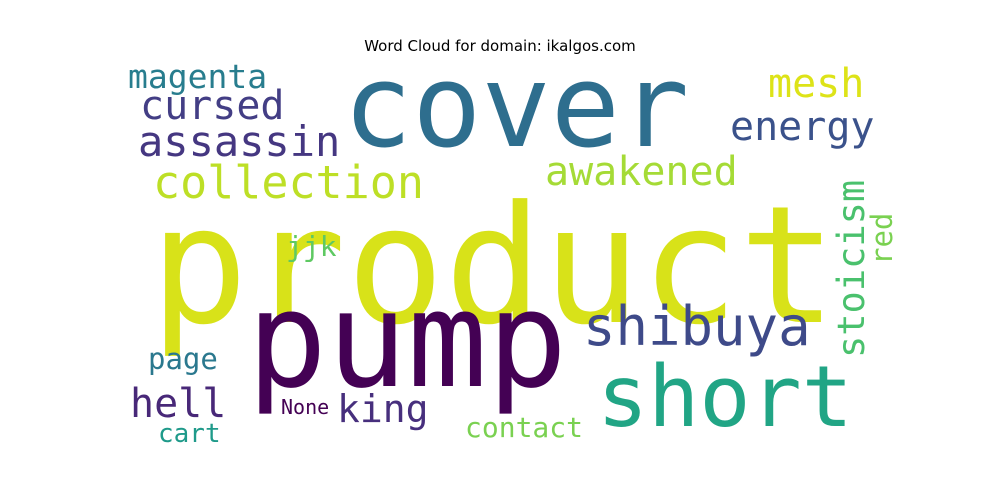 The height and width of the screenshot is (500, 1000). I want to click on word-cursed: cursed, so click(212, 106).